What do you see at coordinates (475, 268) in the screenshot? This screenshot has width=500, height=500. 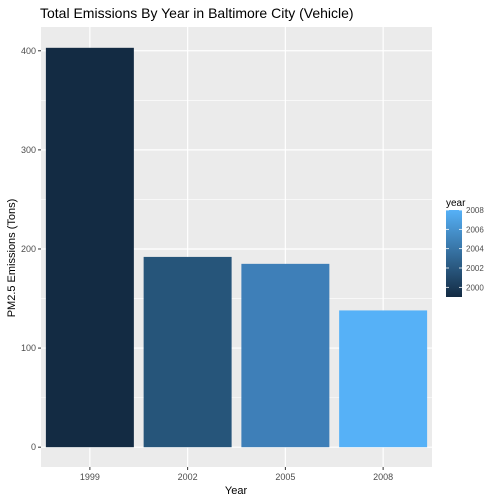 I see `legend-label: 2002` at bounding box center [475, 268].